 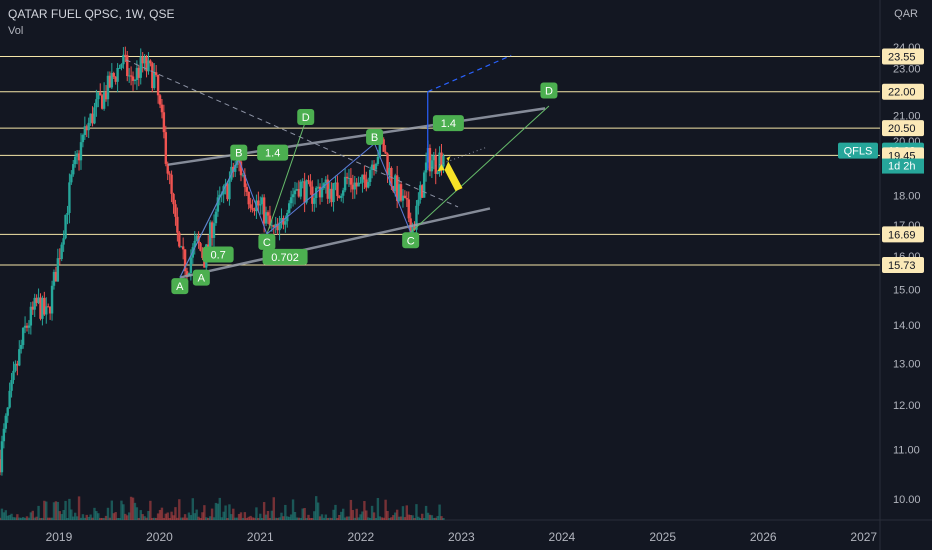 I want to click on pattern-label: C, so click(x=267, y=243).